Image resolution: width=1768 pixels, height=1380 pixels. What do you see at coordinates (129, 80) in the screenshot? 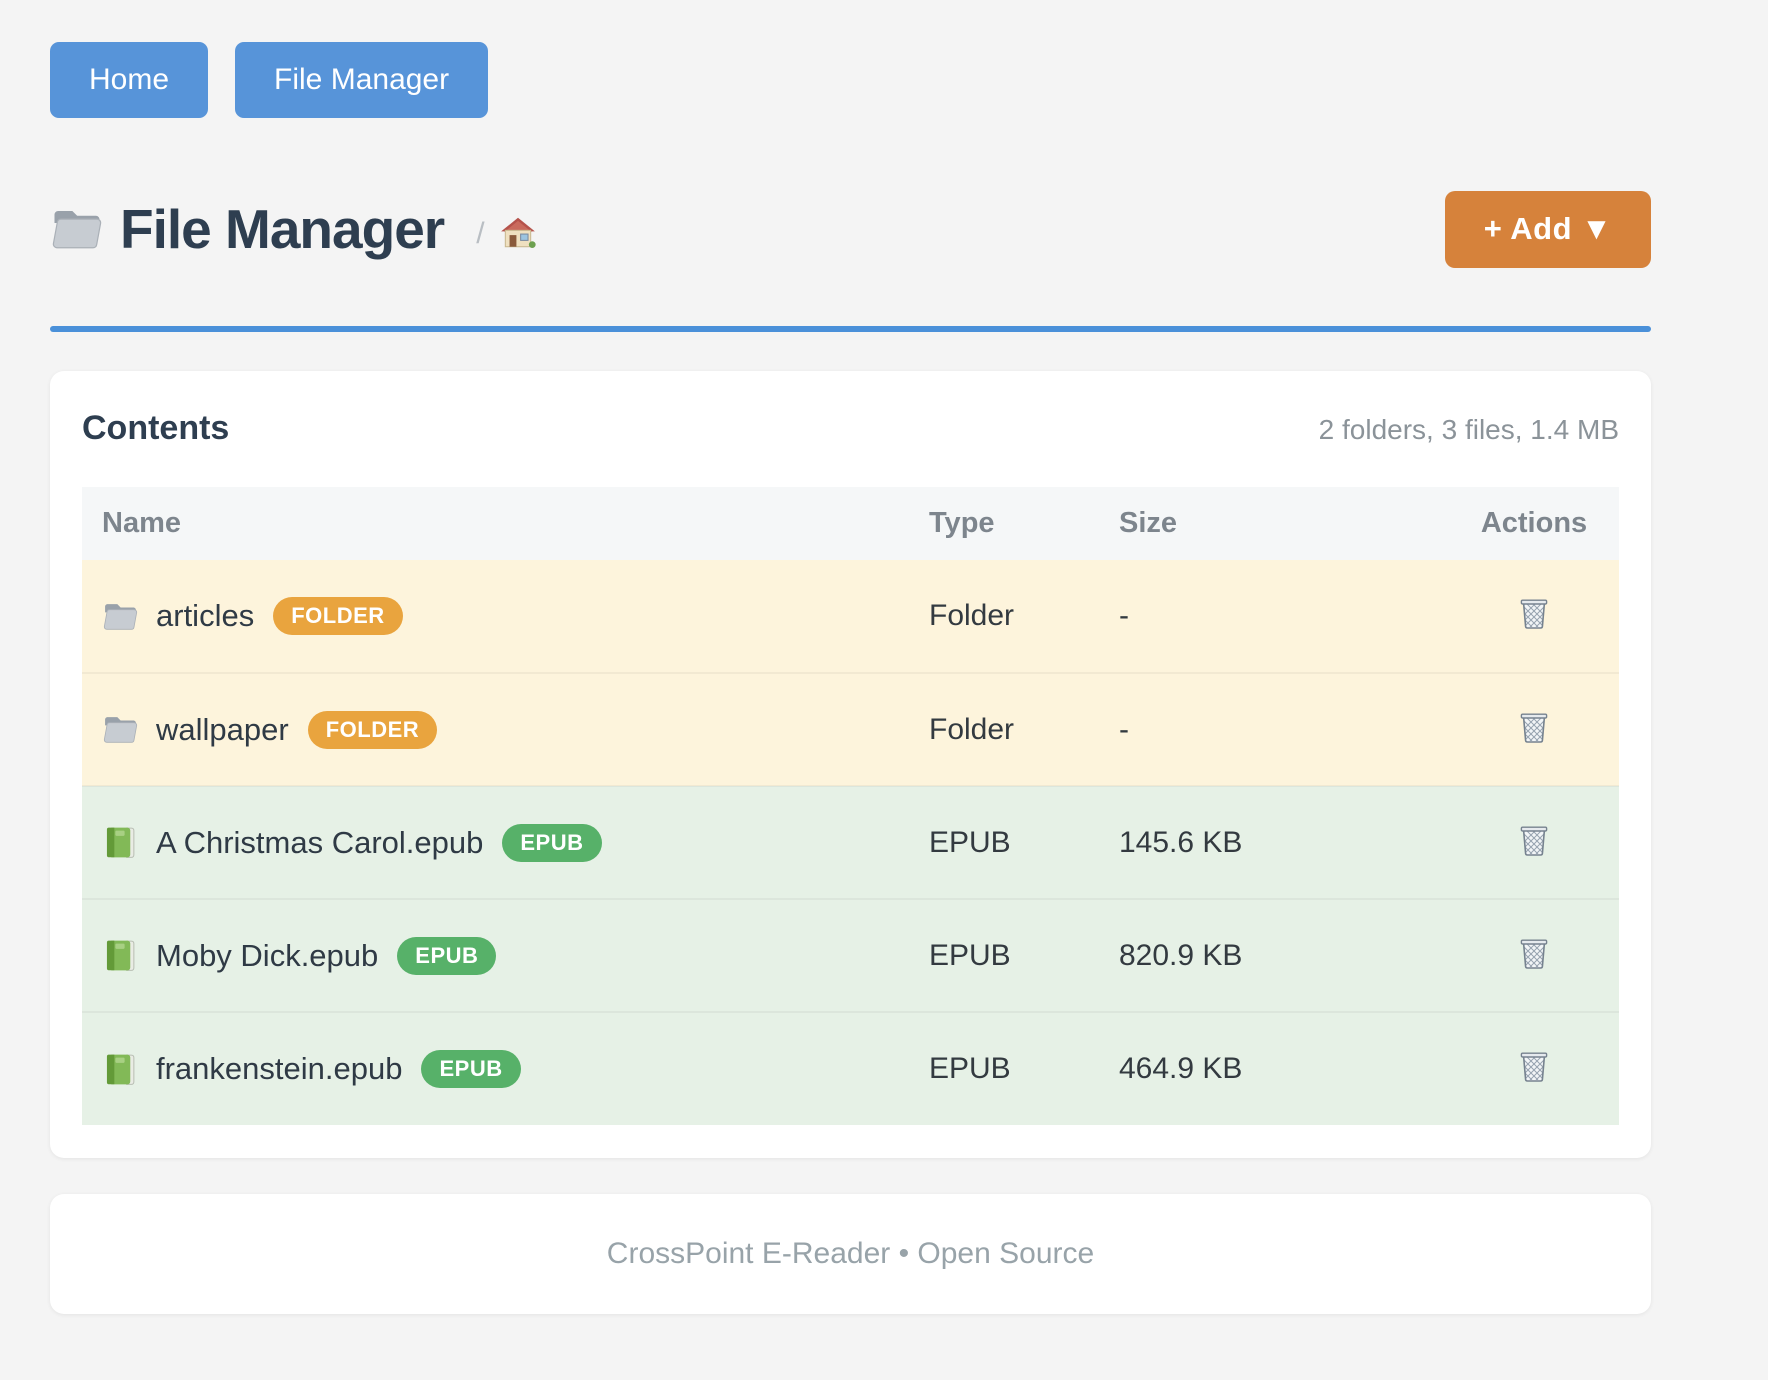
I see `nav-home-button: Home` at bounding box center [129, 80].